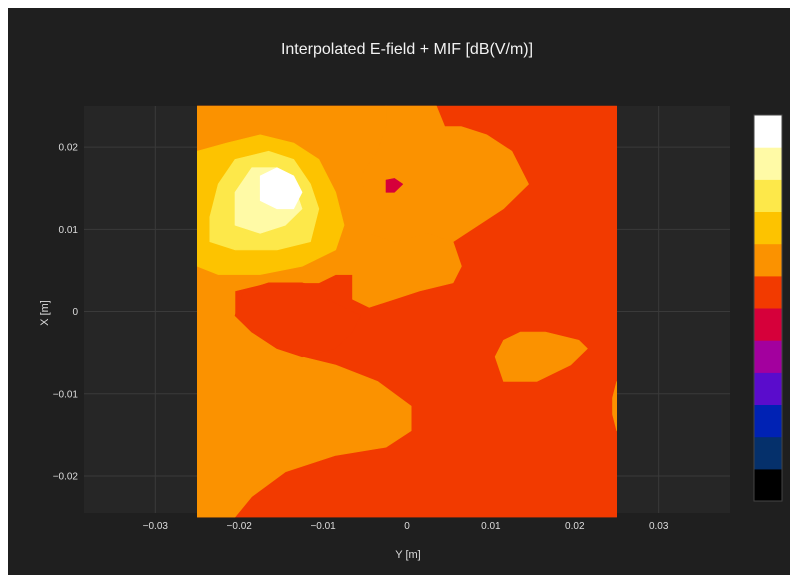  What do you see at coordinates (575, 526) in the screenshot?
I see `x-tick-label: 0.02` at bounding box center [575, 526].